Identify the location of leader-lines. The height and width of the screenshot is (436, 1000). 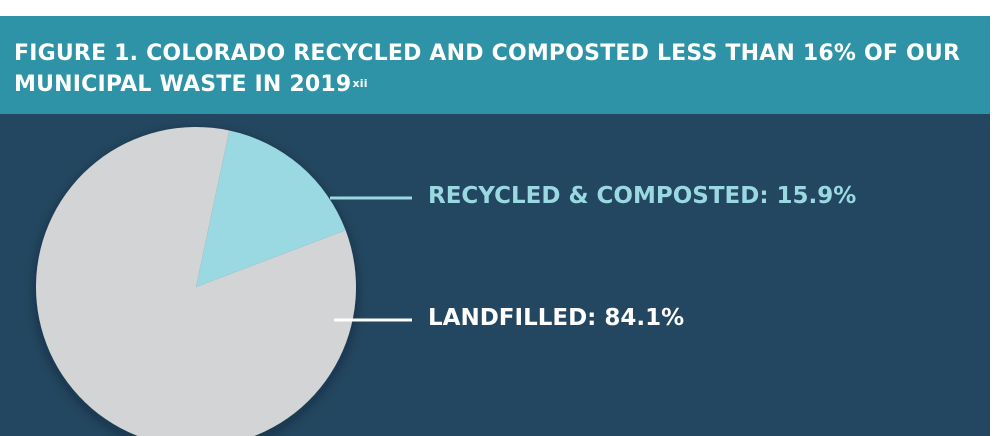
(371, 259).